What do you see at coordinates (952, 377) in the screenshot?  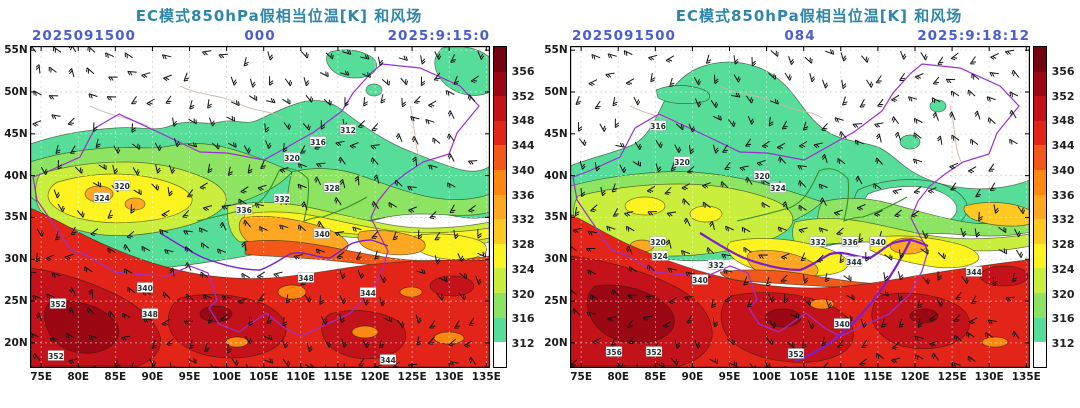 I see `lon-tick-label: 125E` at bounding box center [952, 377].